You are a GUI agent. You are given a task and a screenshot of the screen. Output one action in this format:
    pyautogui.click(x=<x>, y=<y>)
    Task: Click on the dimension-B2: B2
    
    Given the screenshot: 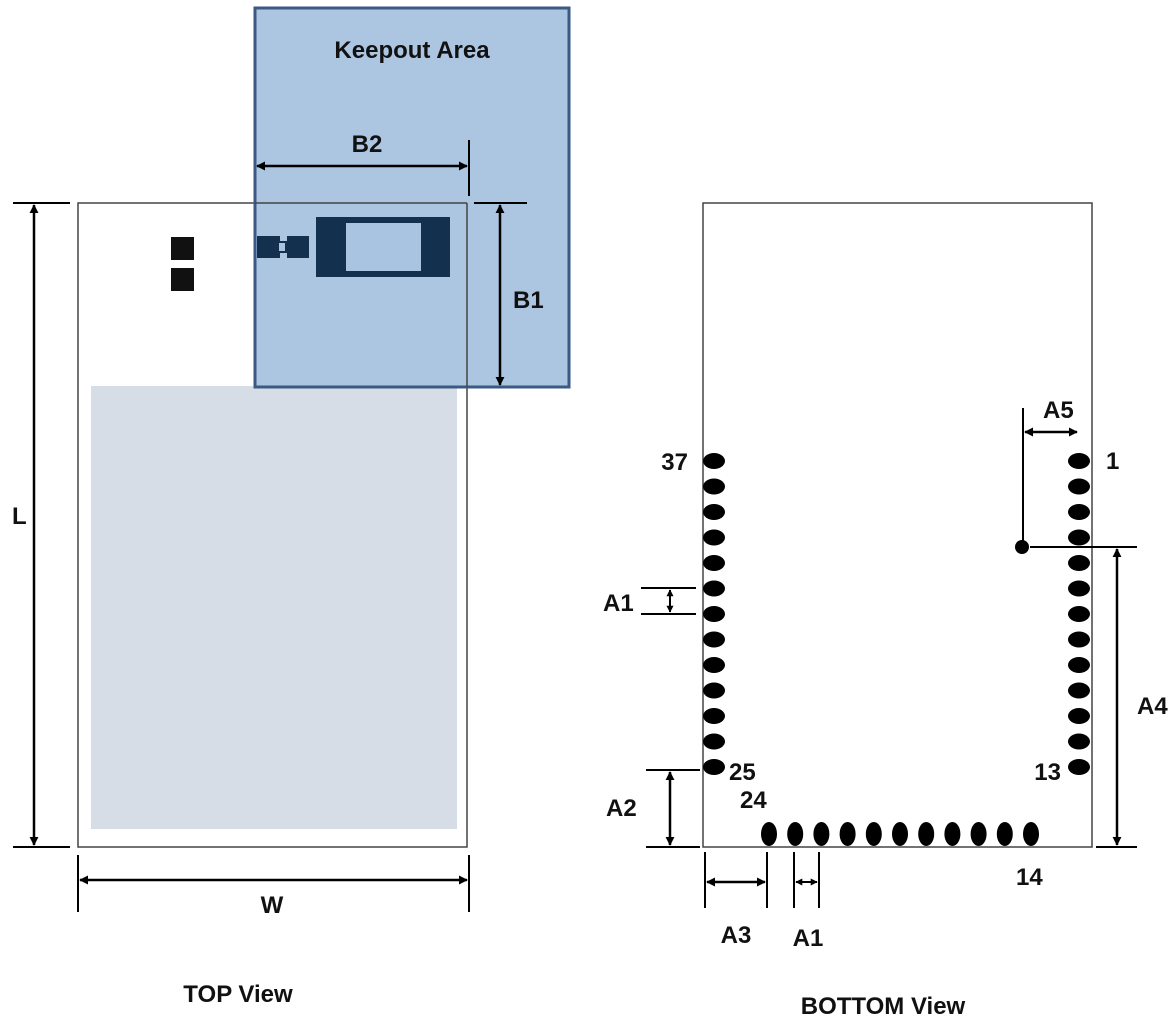 What is the action you would take?
    pyautogui.click(x=363, y=163)
    